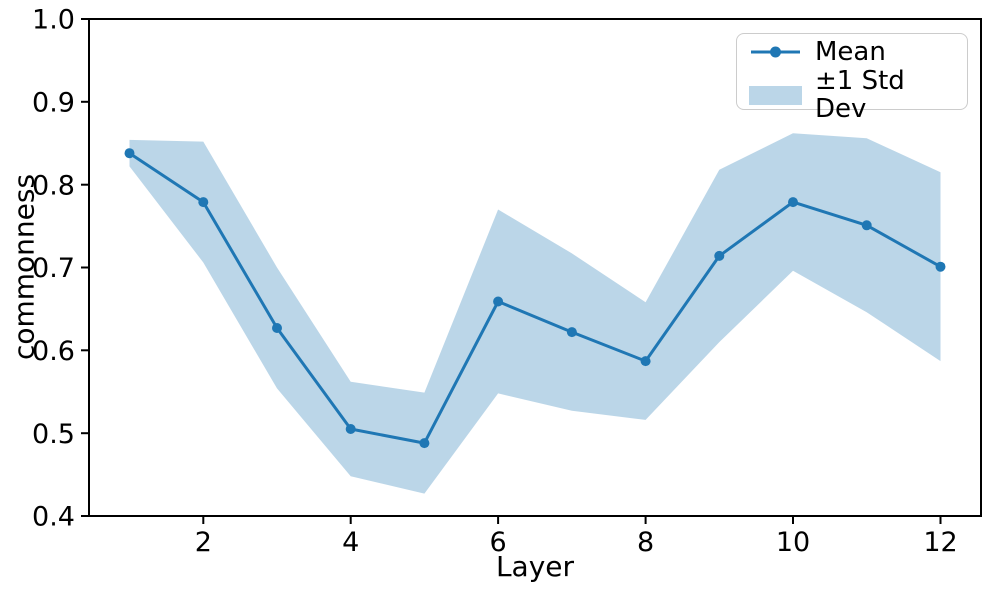 Image resolution: width=989 pixels, height=590 pixels. I want to click on legend-entry-std: ±1 Std Dev, so click(852, 95).